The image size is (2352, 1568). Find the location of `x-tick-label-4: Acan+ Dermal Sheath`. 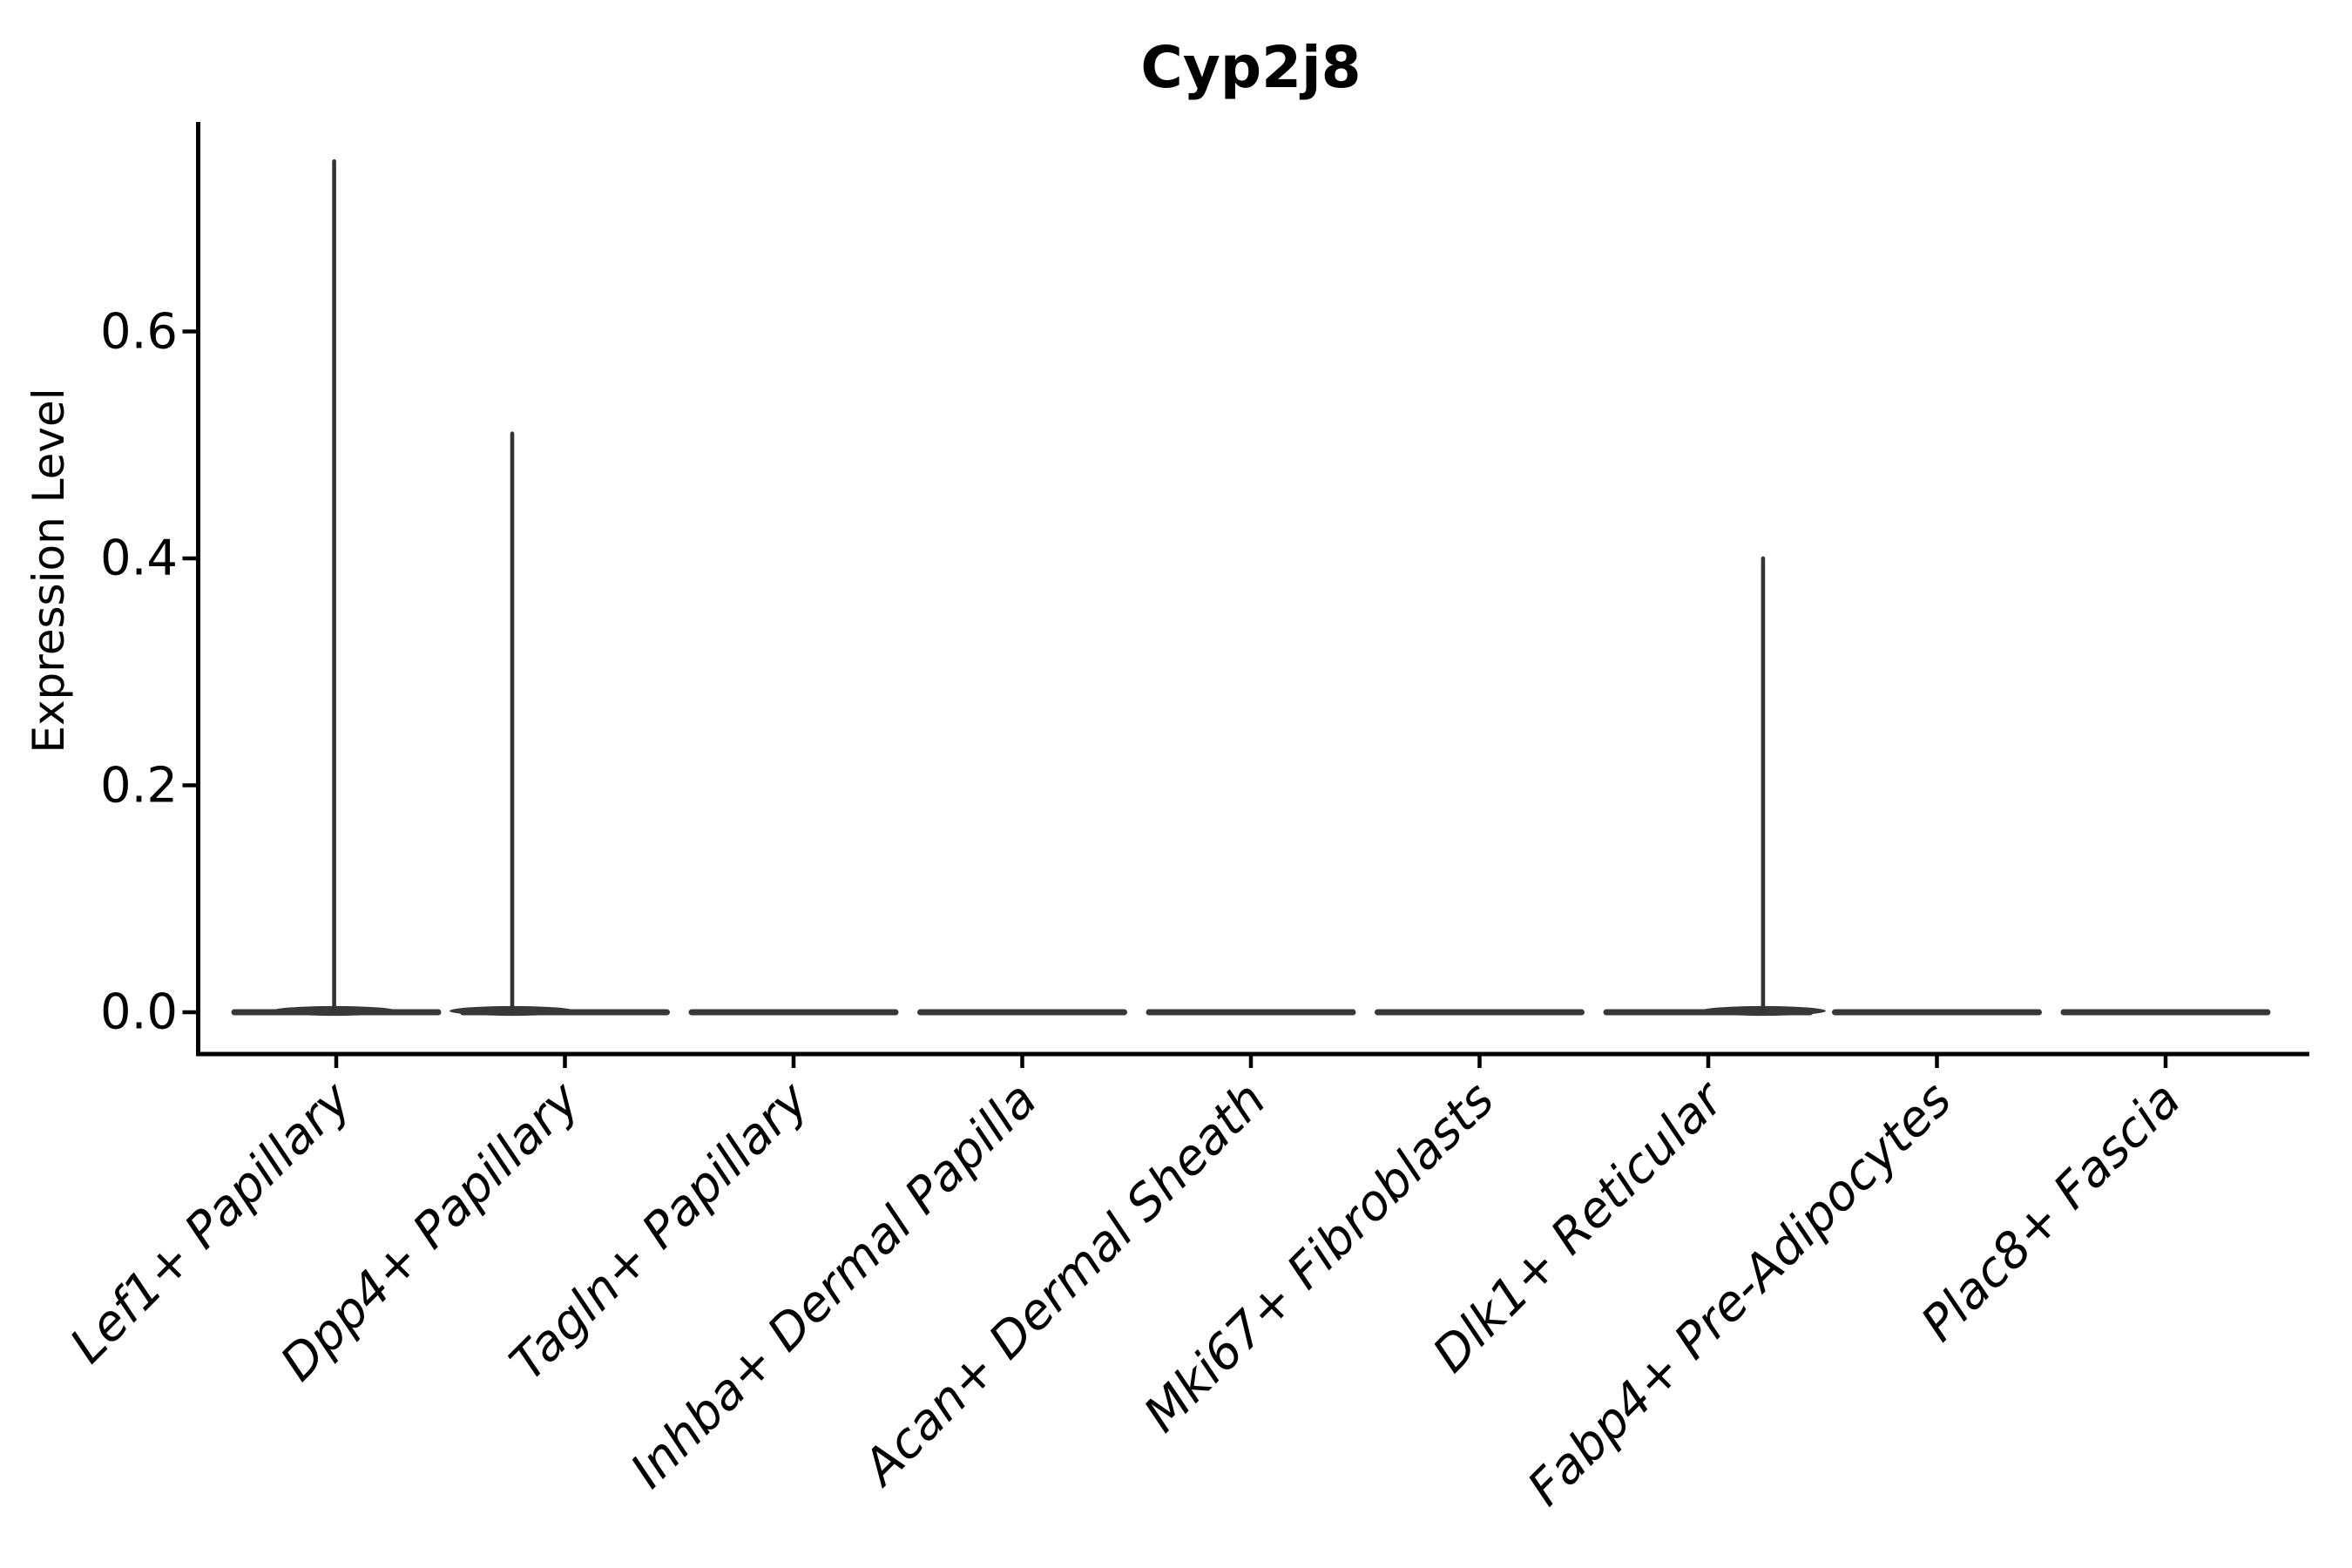

x-tick-label-4: Acan+ Dermal Sheath is located at coordinates (1064, 1284).